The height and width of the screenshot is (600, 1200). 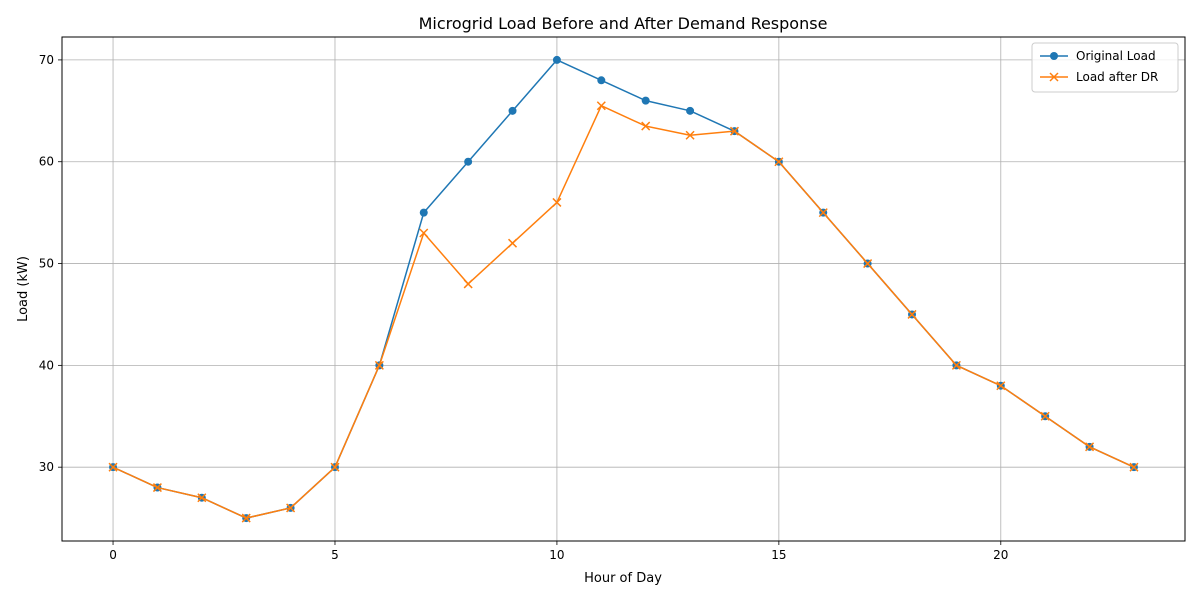 What do you see at coordinates (46, 467) in the screenshot?
I see `y-tick-label: 30` at bounding box center [46, 467].